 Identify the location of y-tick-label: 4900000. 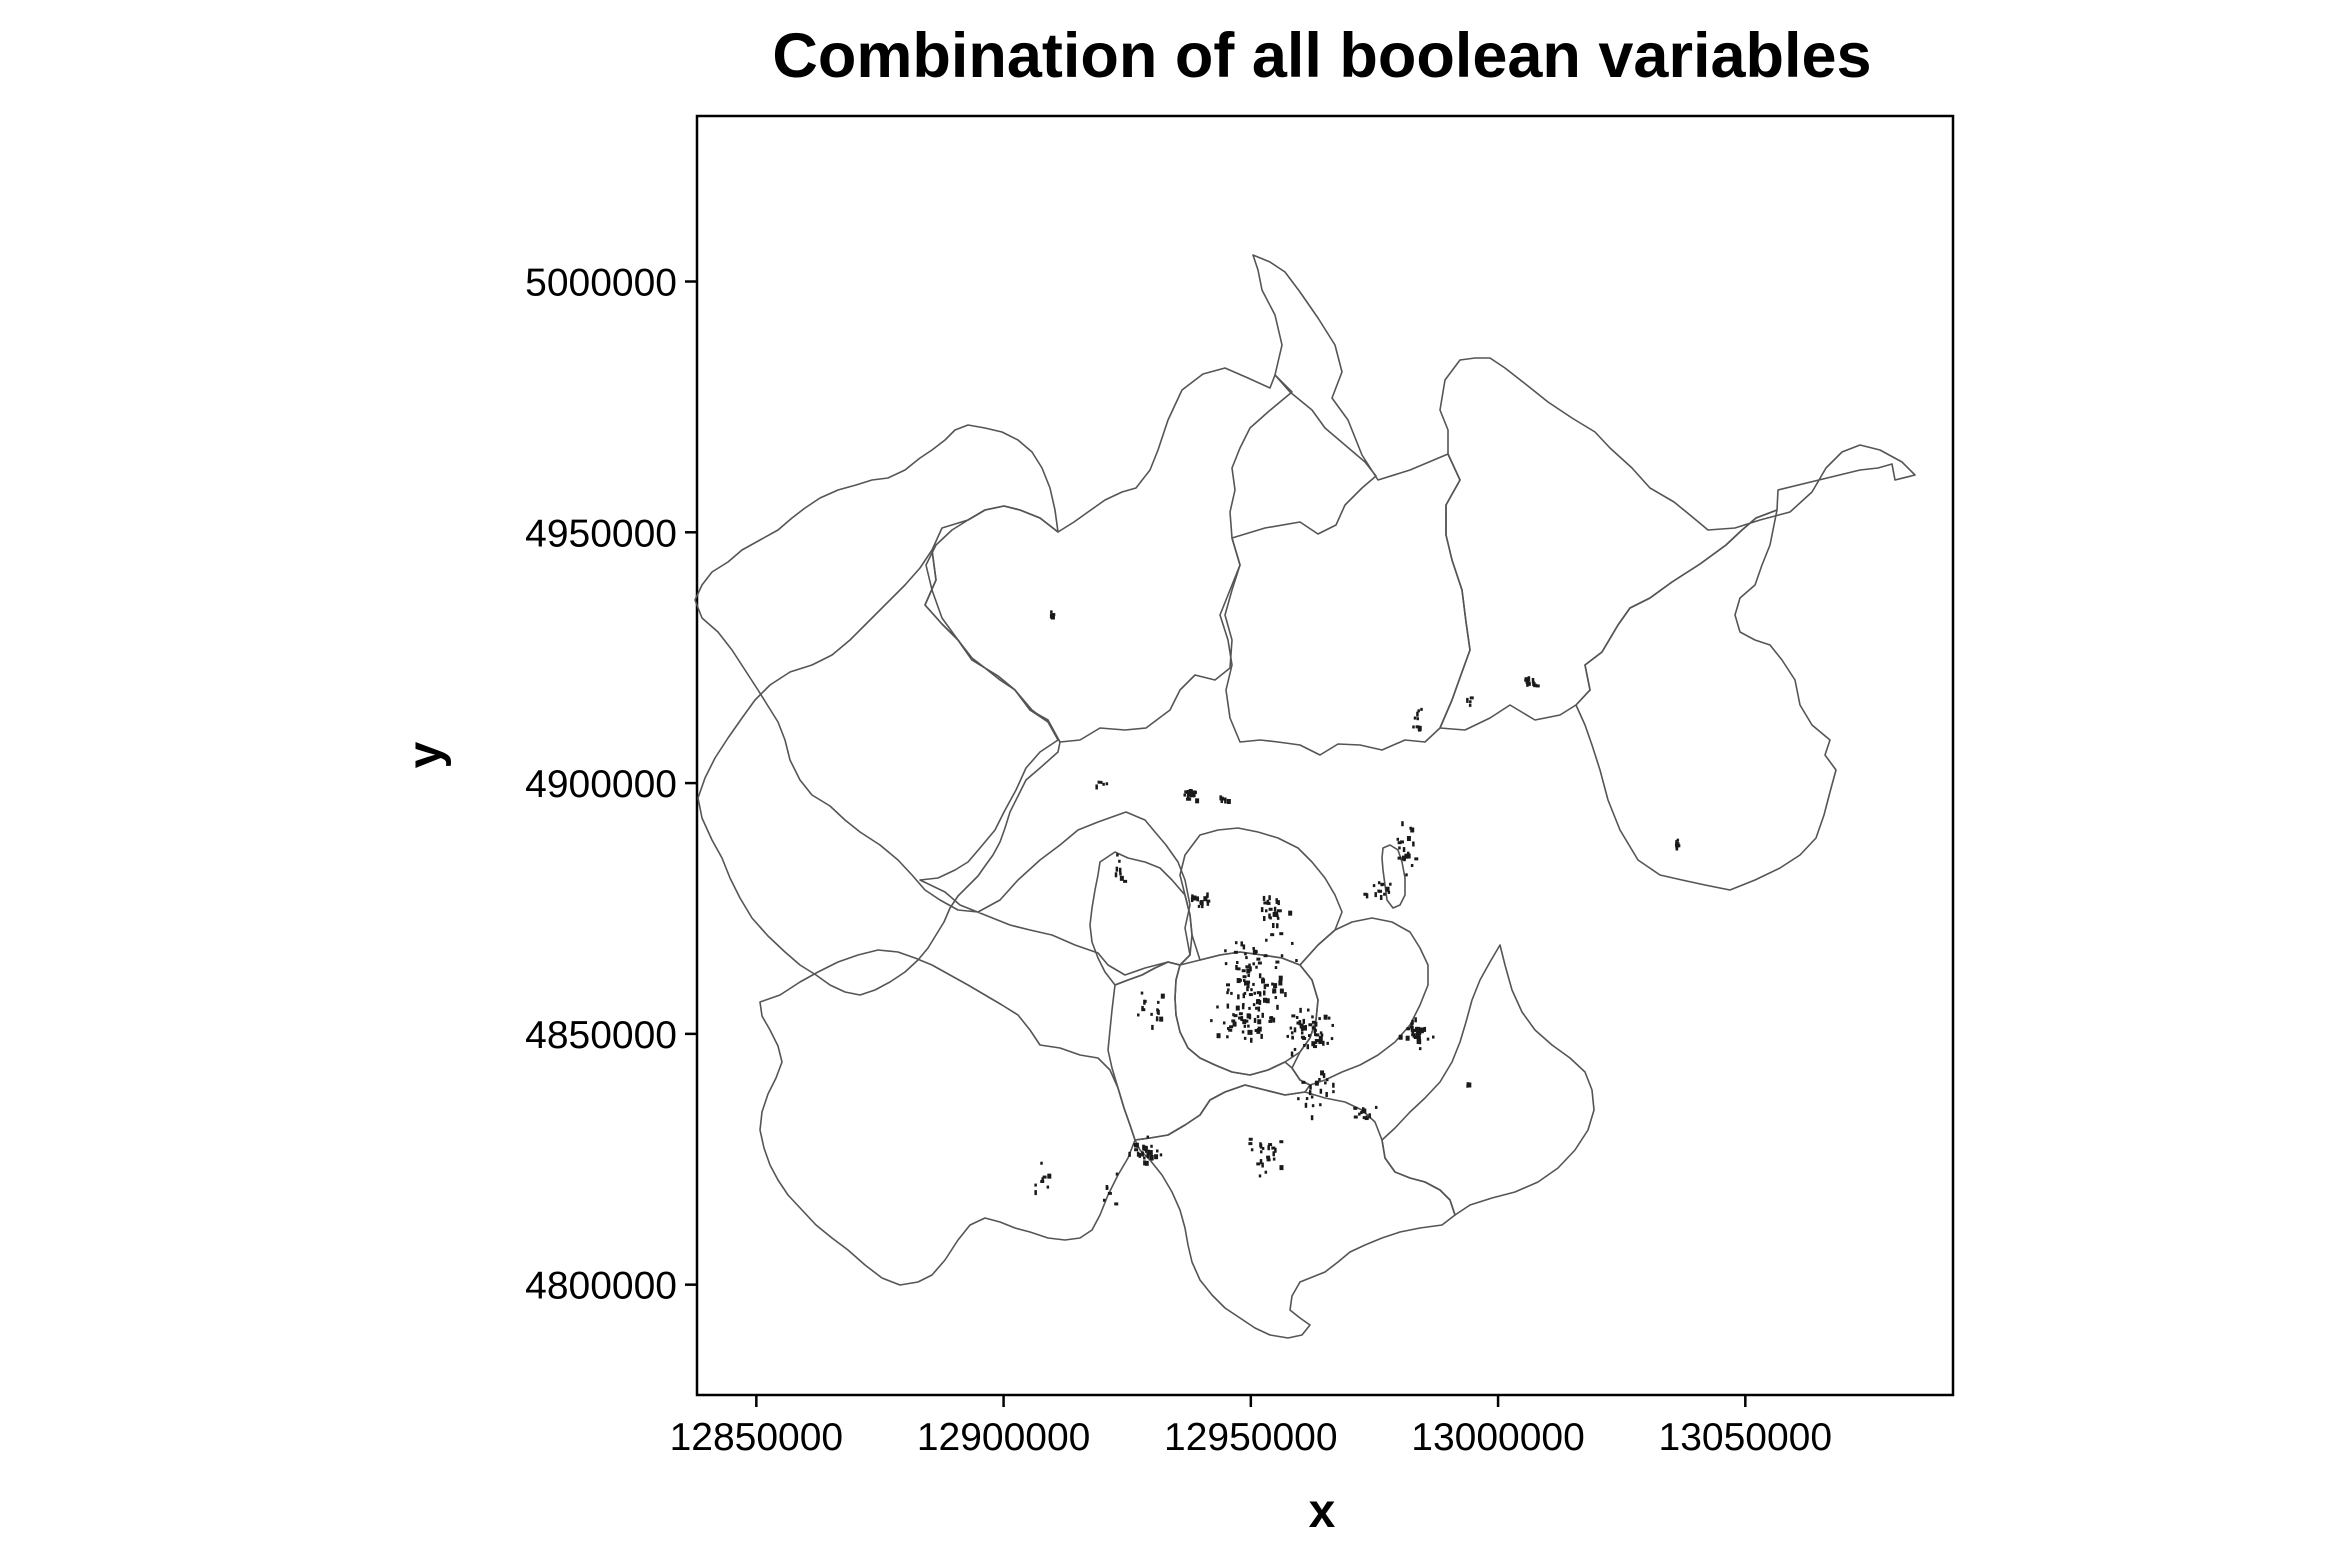
(601, 784).